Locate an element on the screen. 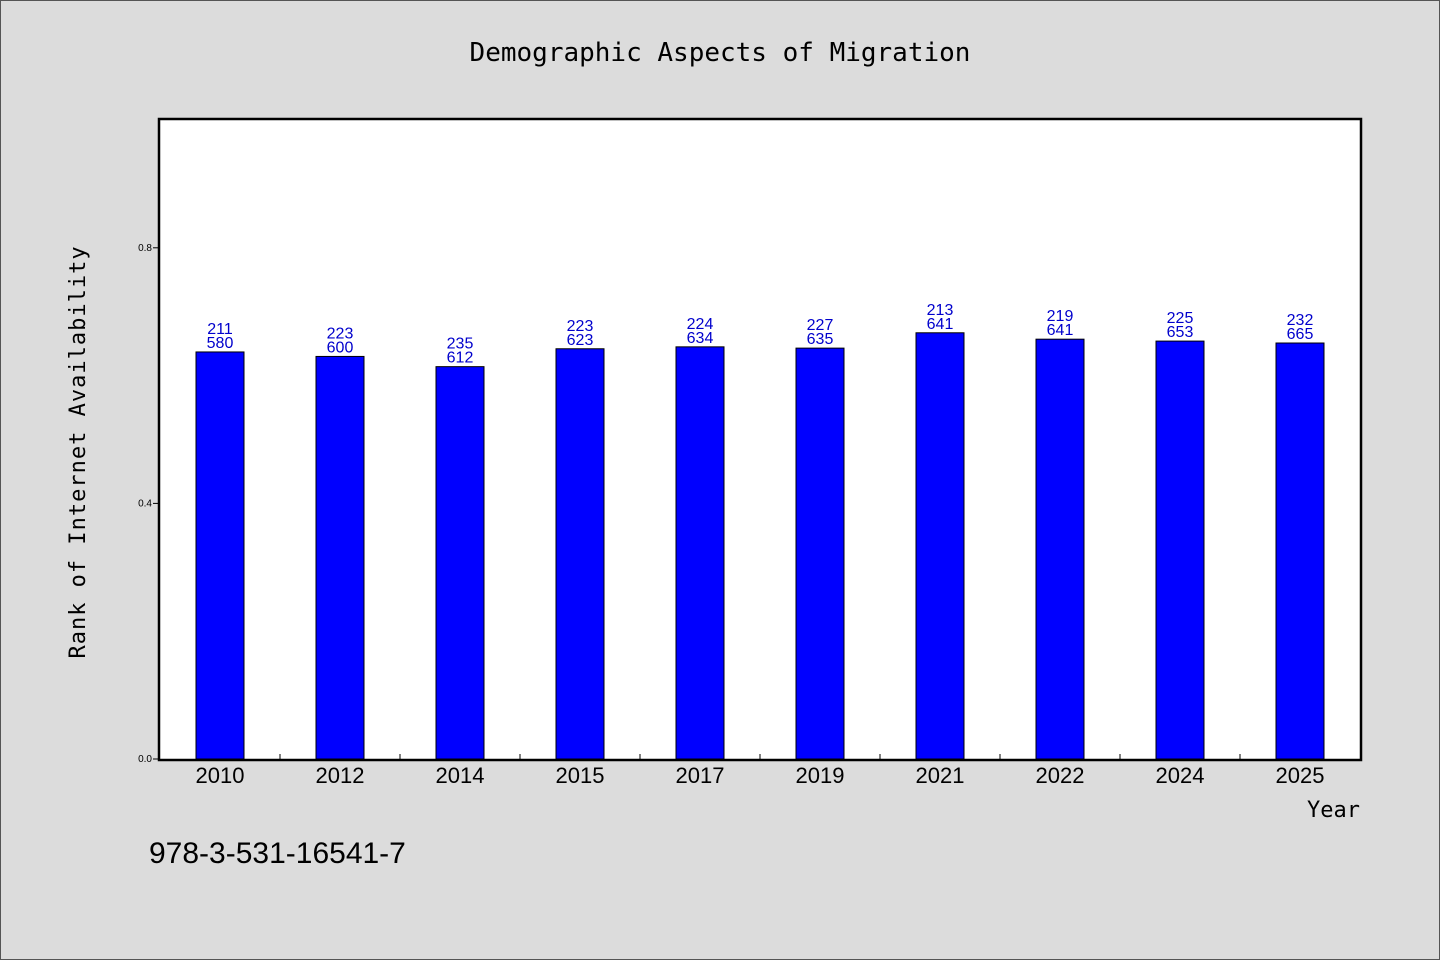 The height and width of the screenshot is (960, 1440). data-label-top-2022: 219 is located at coordinates (1060, 316).